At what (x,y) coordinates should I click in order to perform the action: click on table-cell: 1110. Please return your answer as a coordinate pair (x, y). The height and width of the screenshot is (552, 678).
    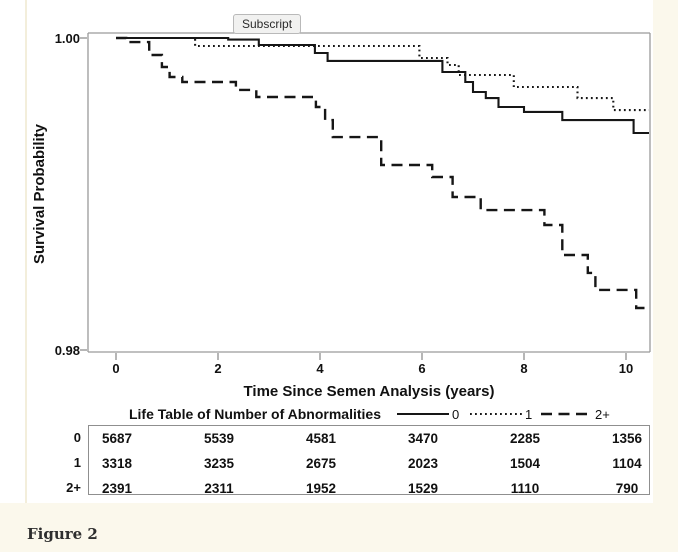
    Looking at the image, I should click on (525, 488).